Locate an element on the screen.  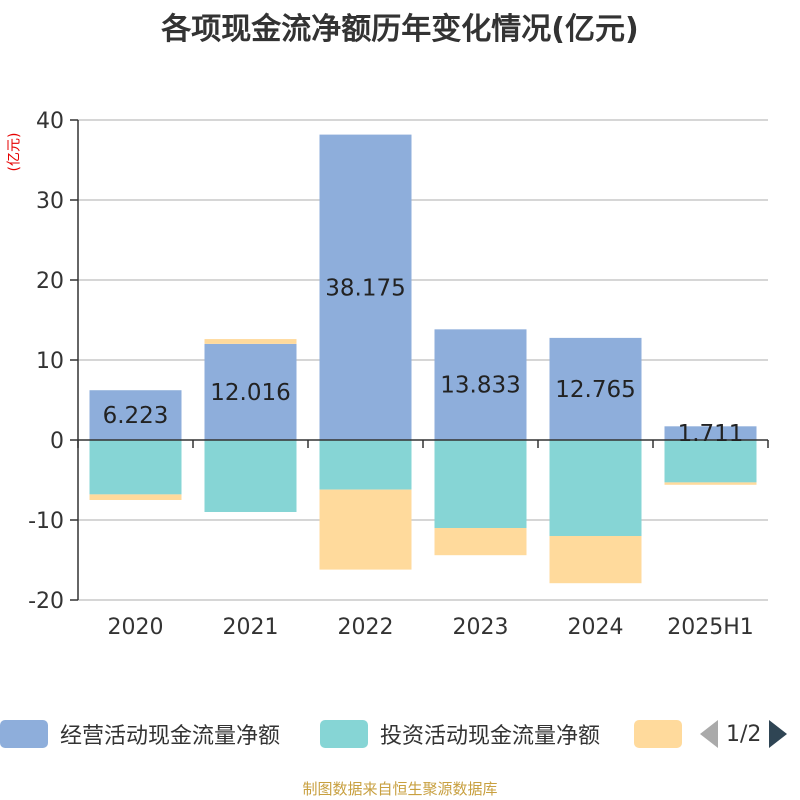
x-tick-label: 2020 is located at coordinates (136, 627).